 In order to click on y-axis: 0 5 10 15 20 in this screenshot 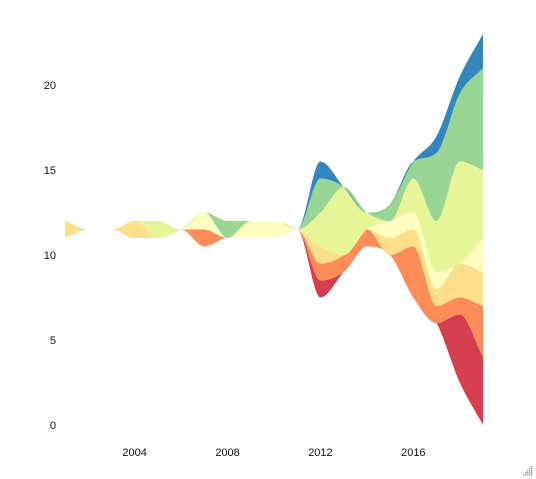, I will do `click(50, 256)`.